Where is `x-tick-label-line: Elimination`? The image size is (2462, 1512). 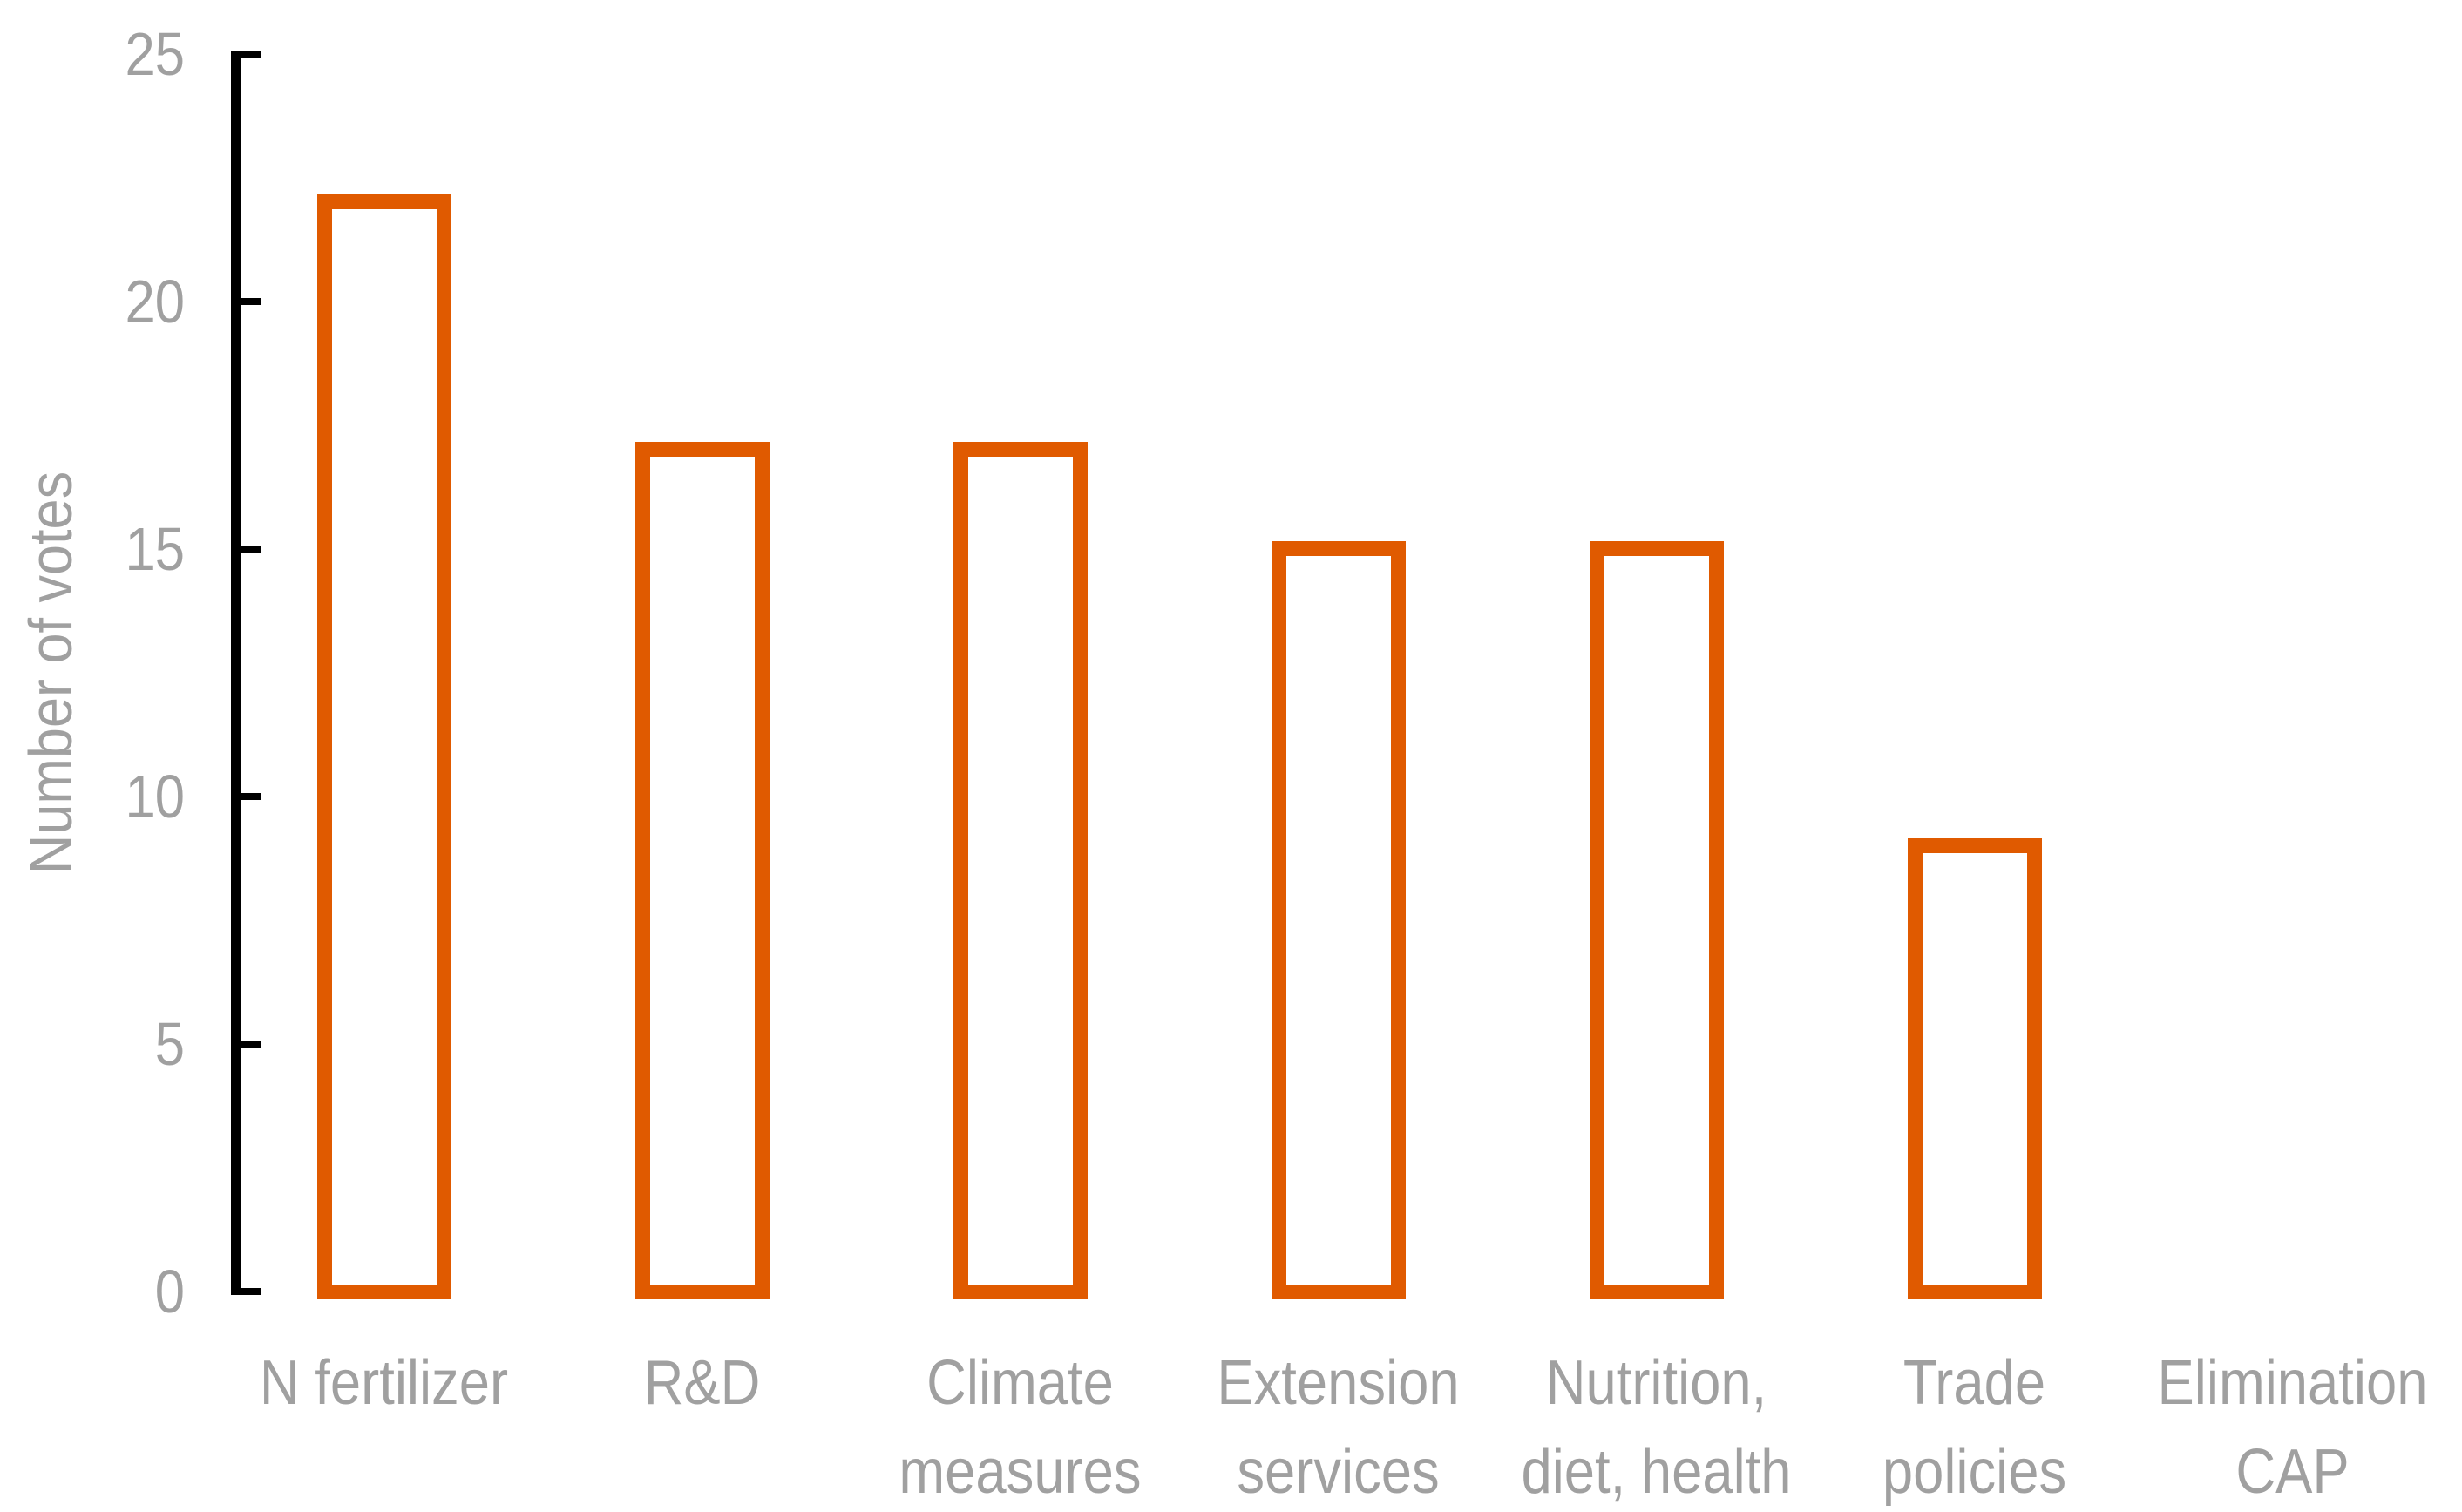 x-tick-label-line: Elimination is located at coordinates (2292, 1383).